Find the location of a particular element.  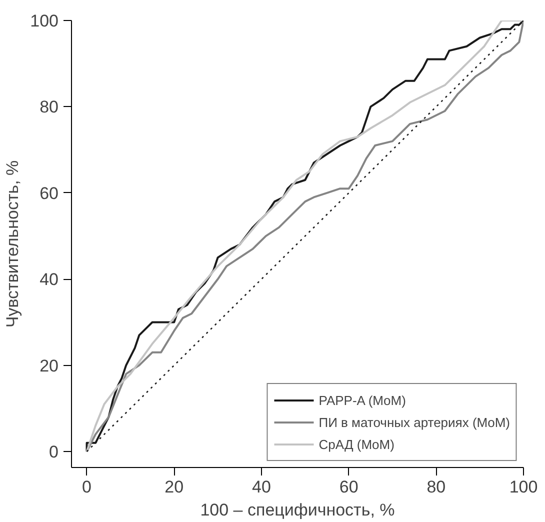

y-tick-label: 20 is located at coordinates (49, 366).